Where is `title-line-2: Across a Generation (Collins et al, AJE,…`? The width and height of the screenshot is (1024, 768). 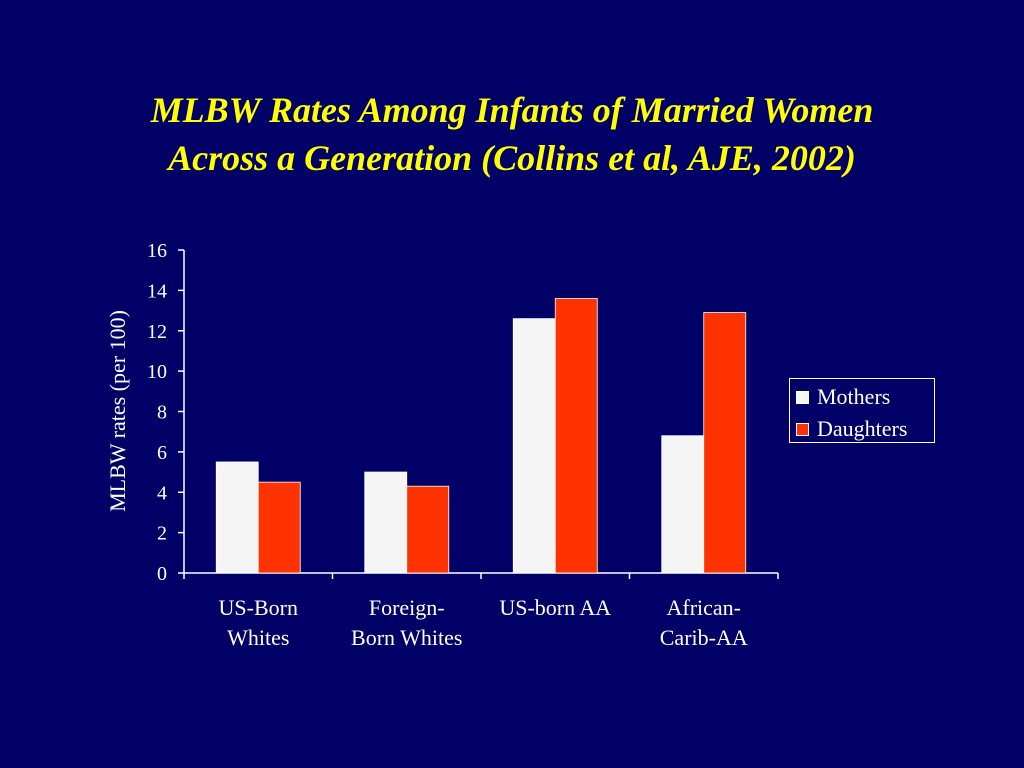 title-line-2: Across a Generation (Collins et al, AJE,… is located at coordinates (512, 158).